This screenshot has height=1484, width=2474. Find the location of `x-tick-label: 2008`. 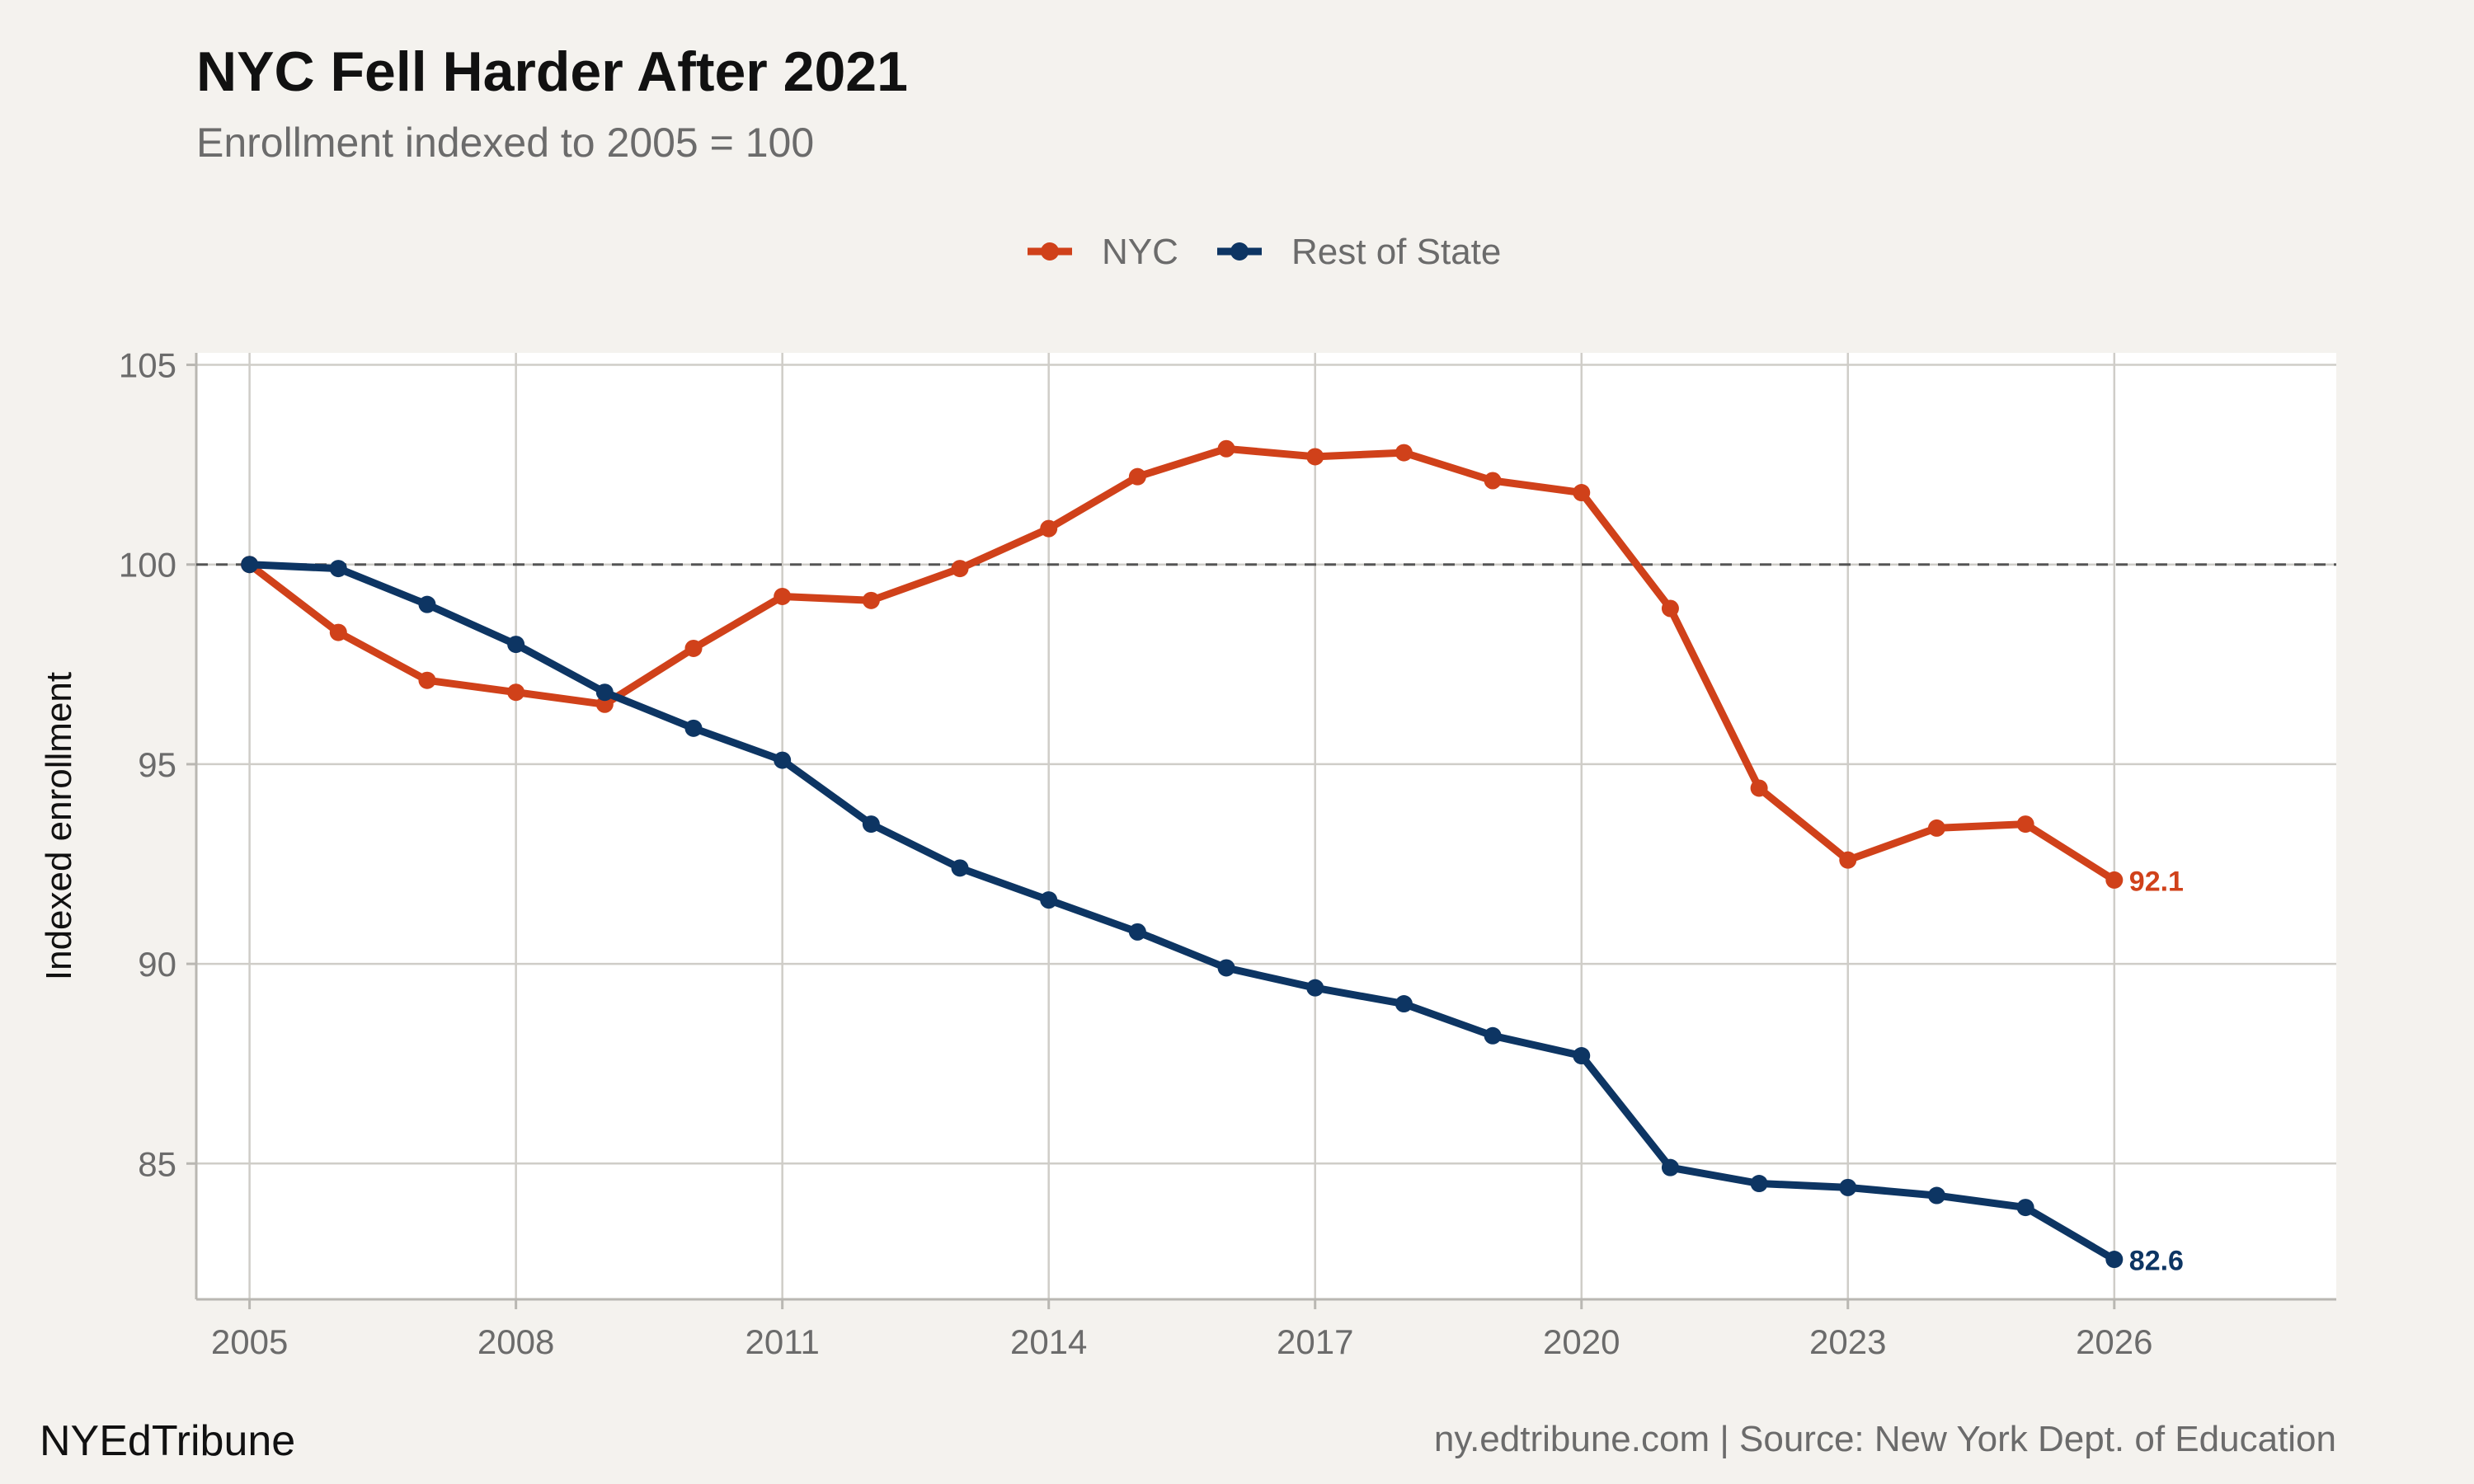

x-tick-label: 2008 is located at coordinates (515, 1341).